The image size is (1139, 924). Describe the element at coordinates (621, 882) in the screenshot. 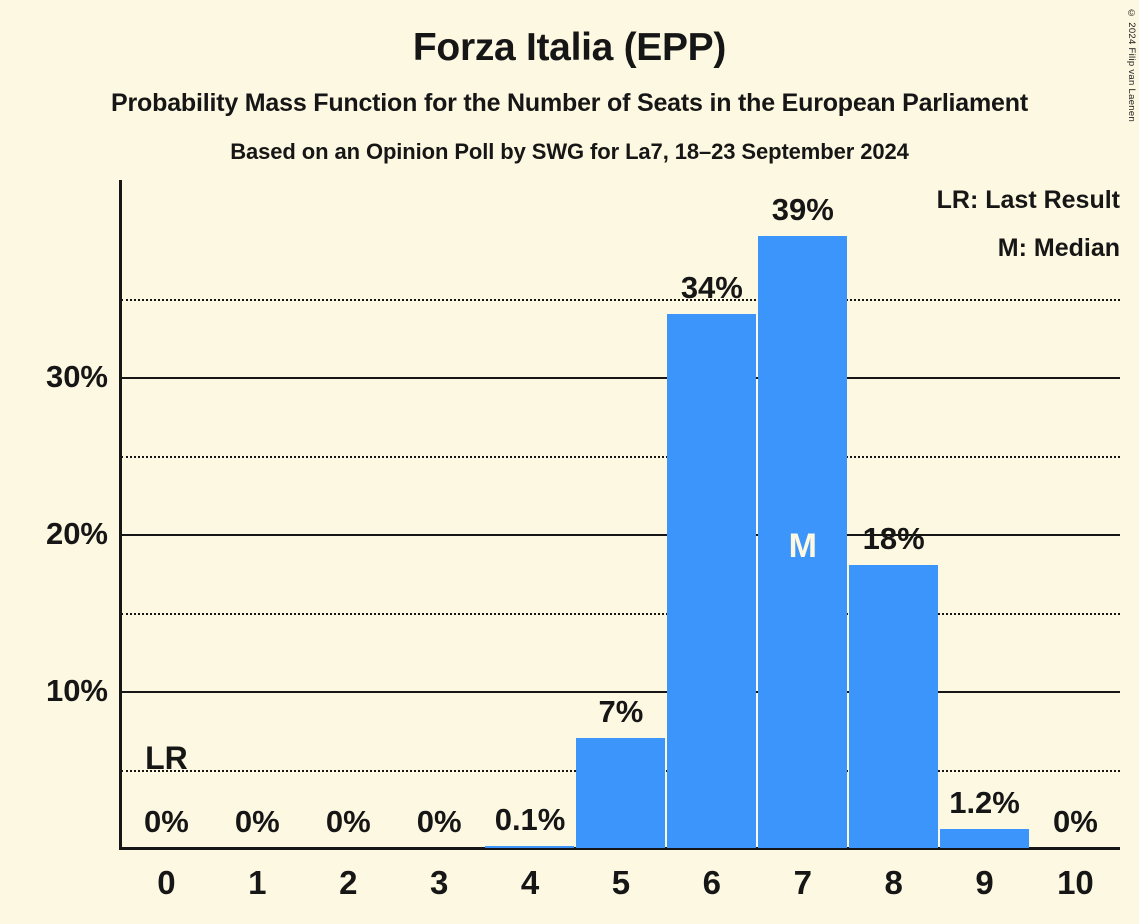

I see `x-axis-label-5: 5` at that location.